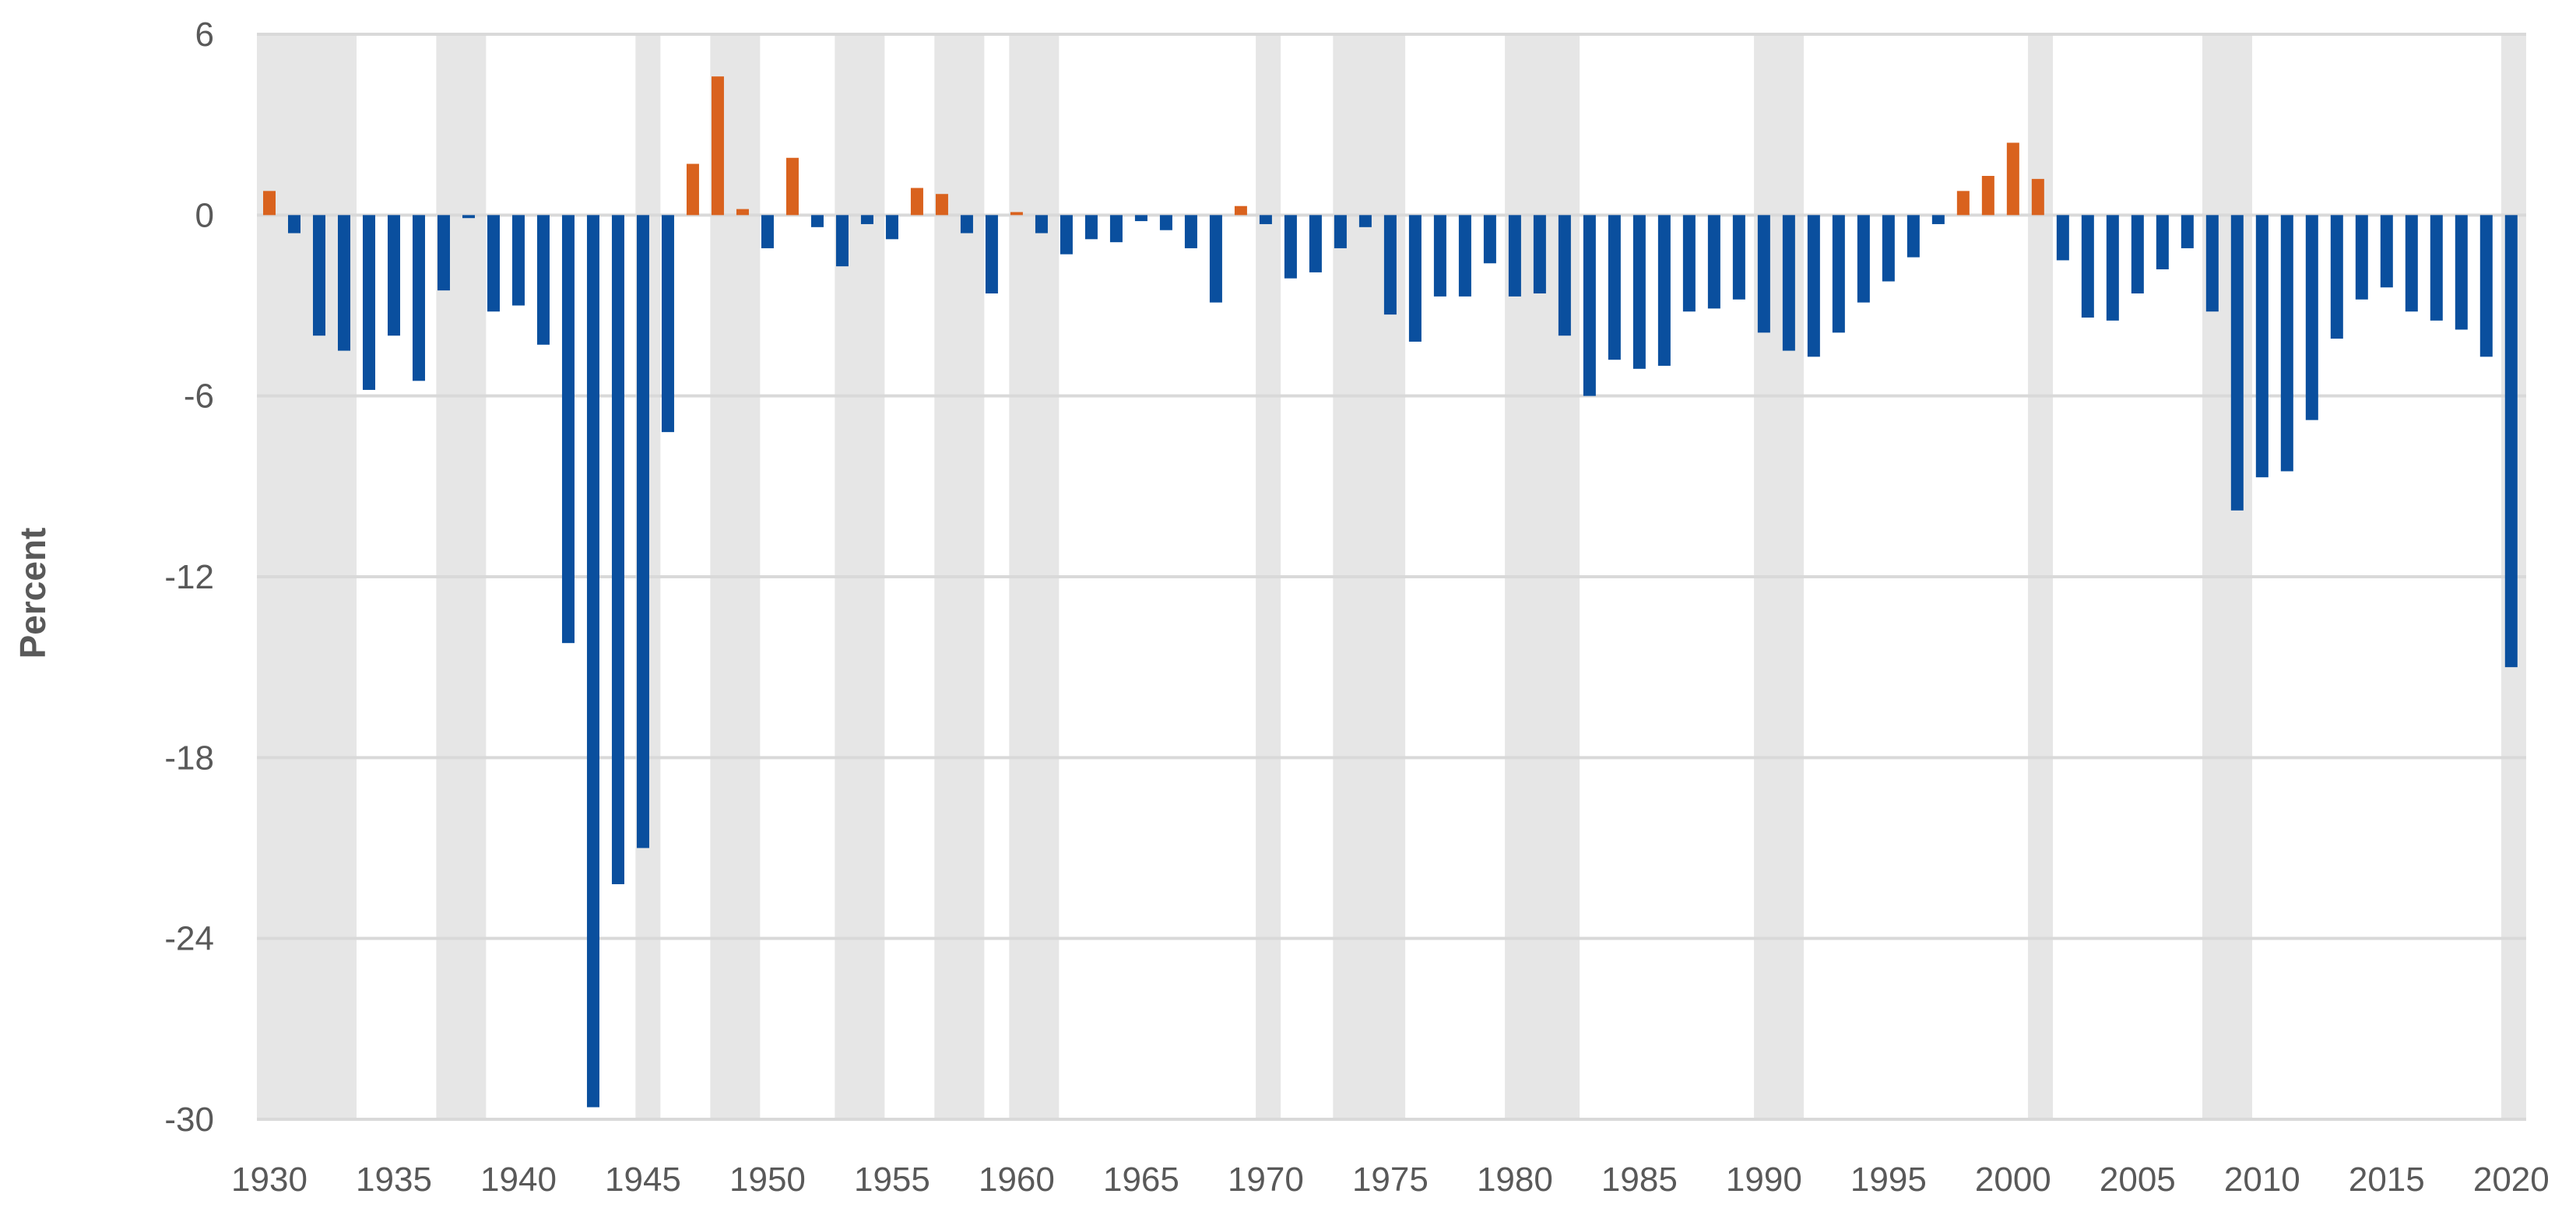  Describe the element at coordinates (916, 202) in the screenshot. I see `bar-1956` at that location.